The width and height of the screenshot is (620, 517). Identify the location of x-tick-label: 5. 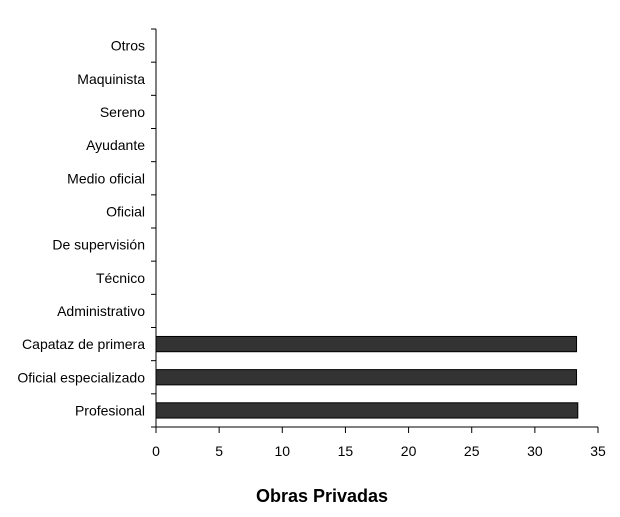
(219, 451).